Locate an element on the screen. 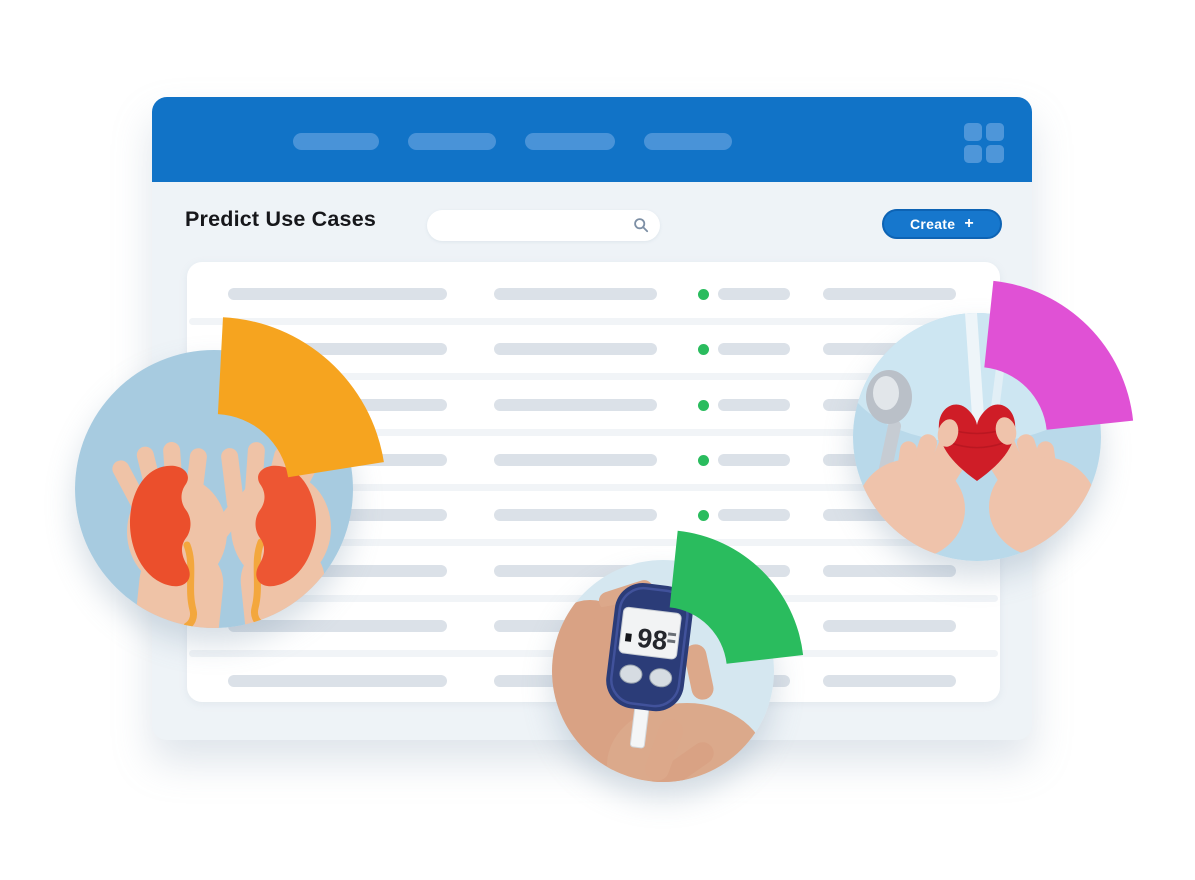 The image size is (1195, 880). page-title: Predict Use Cases is located at coordinates (281, 219).